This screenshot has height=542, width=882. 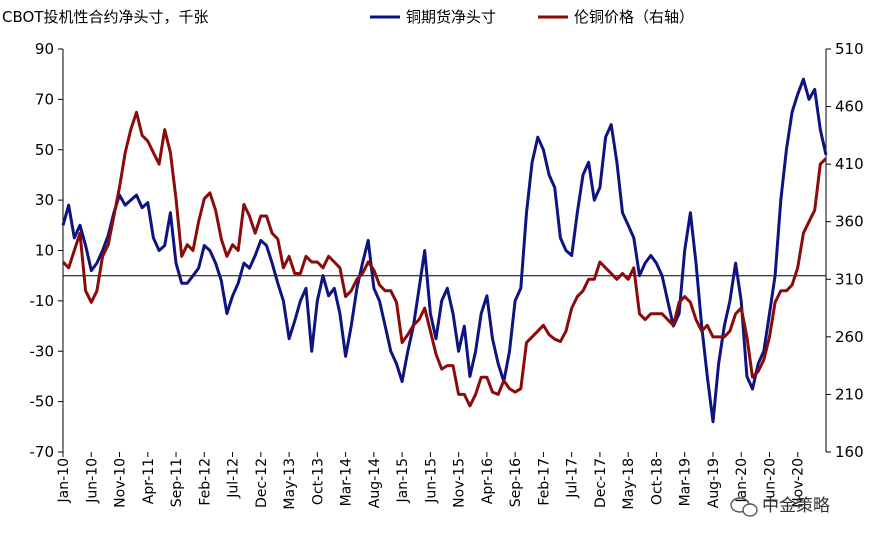 I want to click on x-tick-label: Aug-19, so click(x=714, y=483).